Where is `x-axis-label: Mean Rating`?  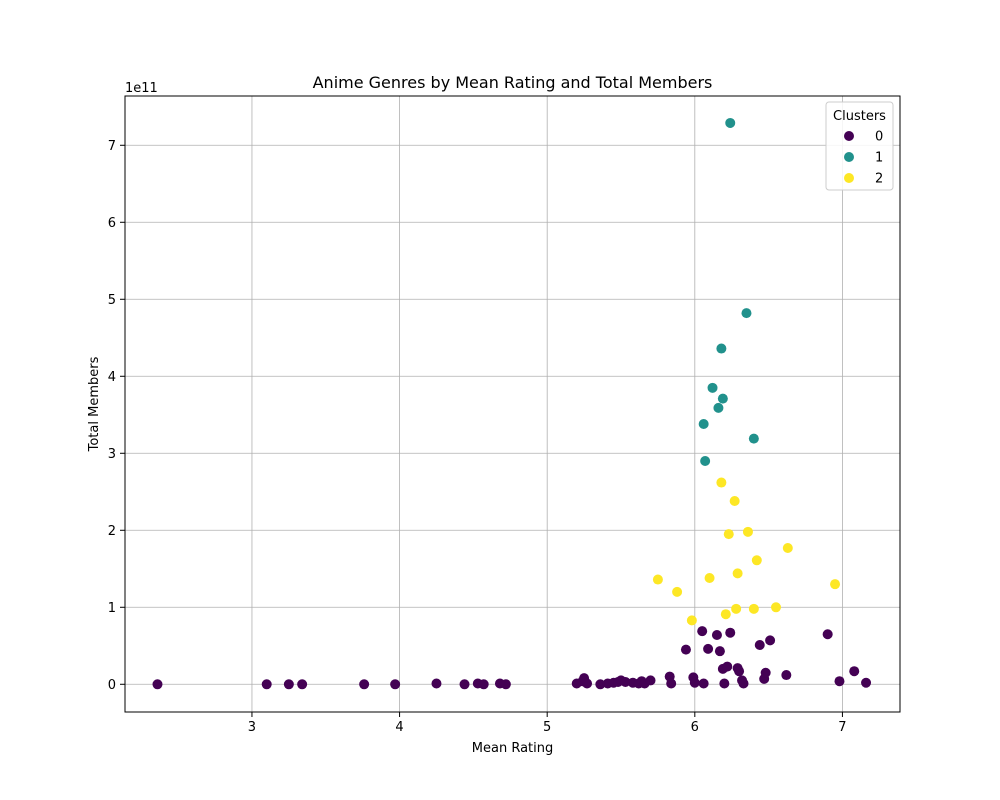 x-axis-label: Mean Rating is located at coordinates (512, 748).